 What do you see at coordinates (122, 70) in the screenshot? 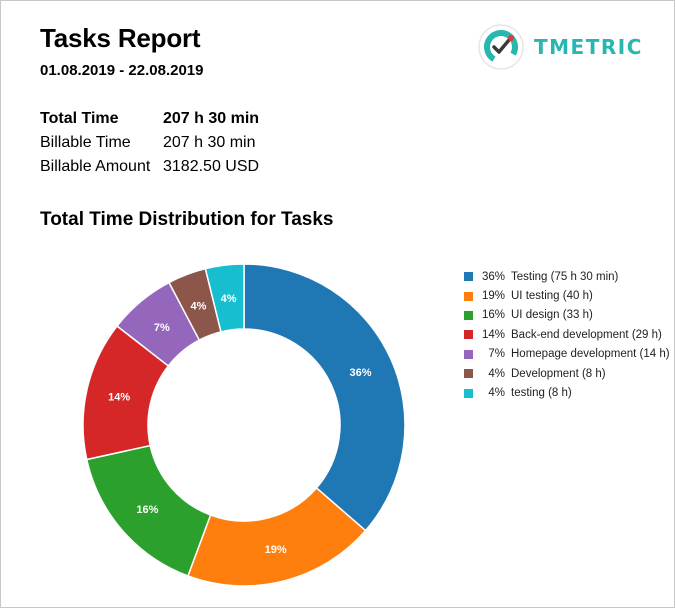
I see `report-period: 01.08.2019 - 22.08.2019` at bounding box center [122, 70].